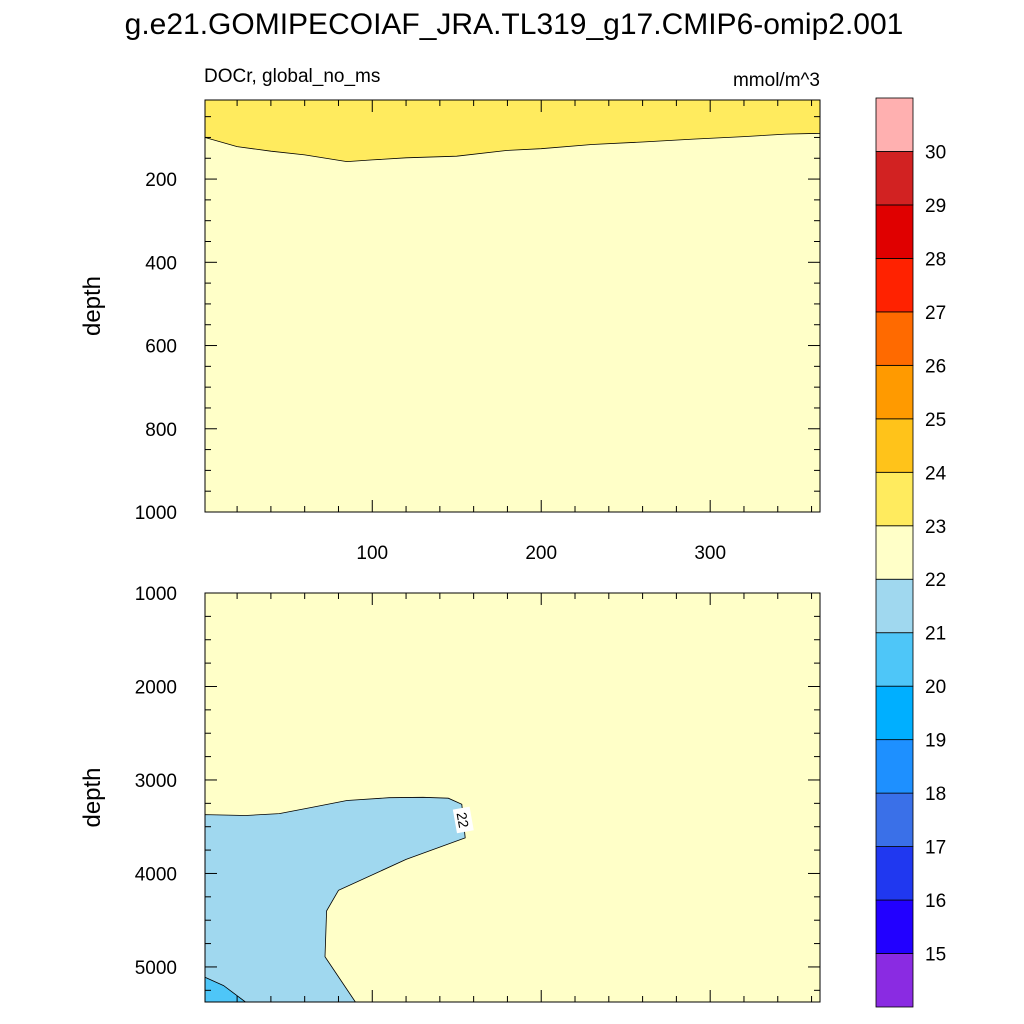 The height and width of the screenshot is (1024, 1024). What do you see at coordinates (935, 741) in the screenshot?
I see `colorbar-label: 19` at bounding box center [935, 741].